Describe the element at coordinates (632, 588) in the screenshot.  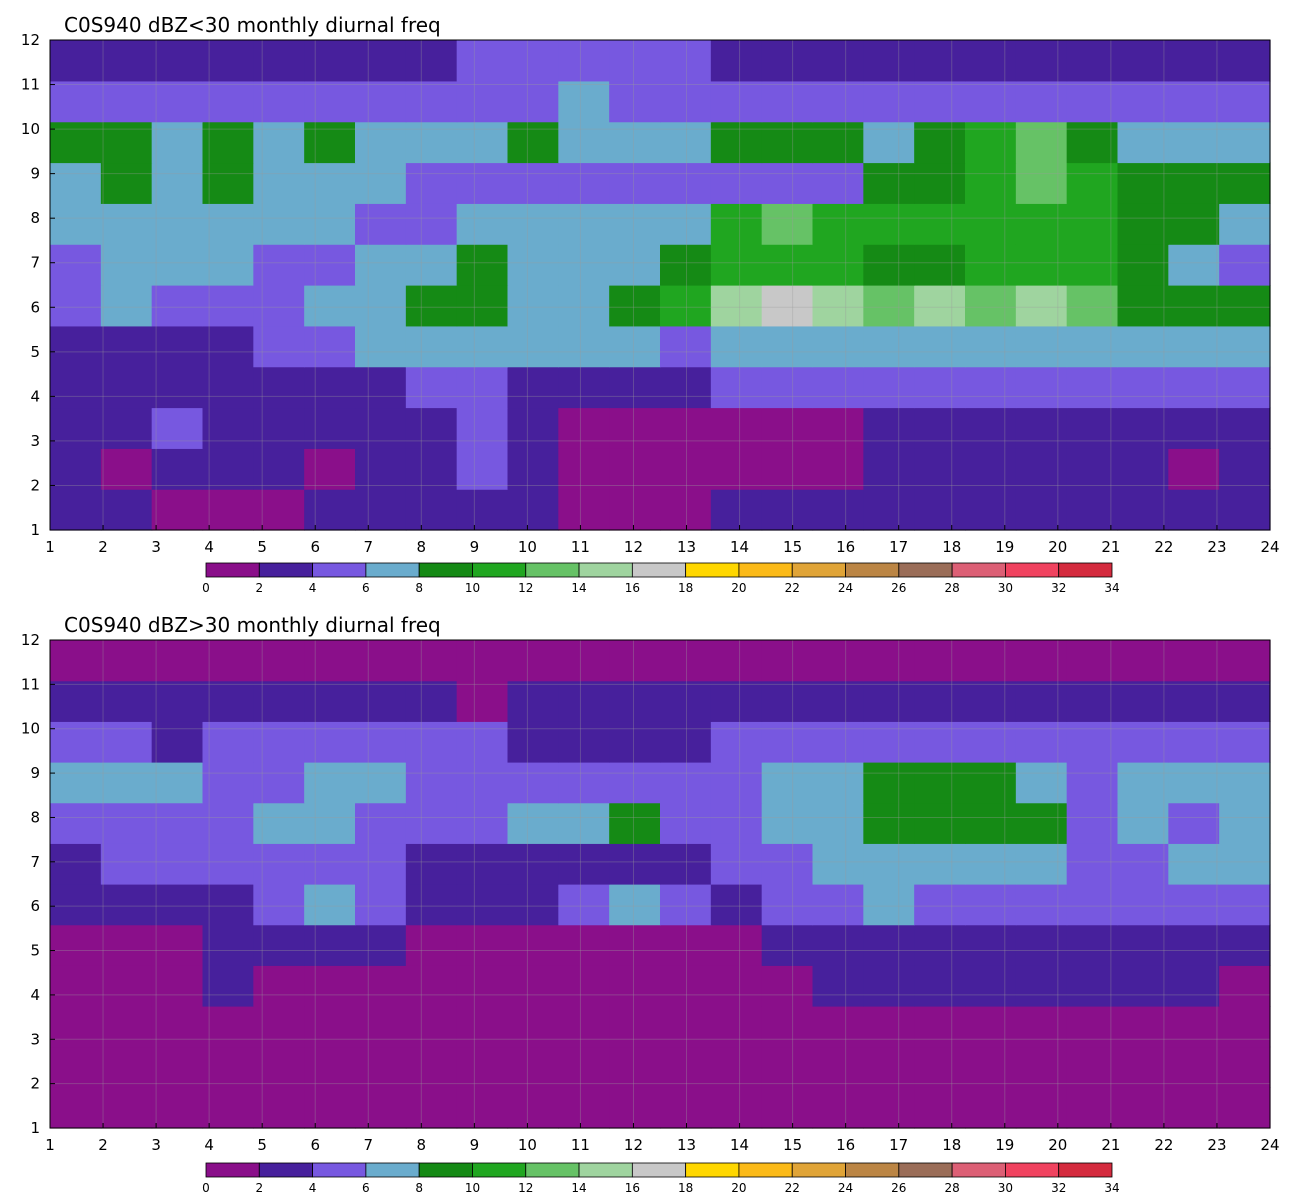
I see `colorbar-label: 16` at that location.